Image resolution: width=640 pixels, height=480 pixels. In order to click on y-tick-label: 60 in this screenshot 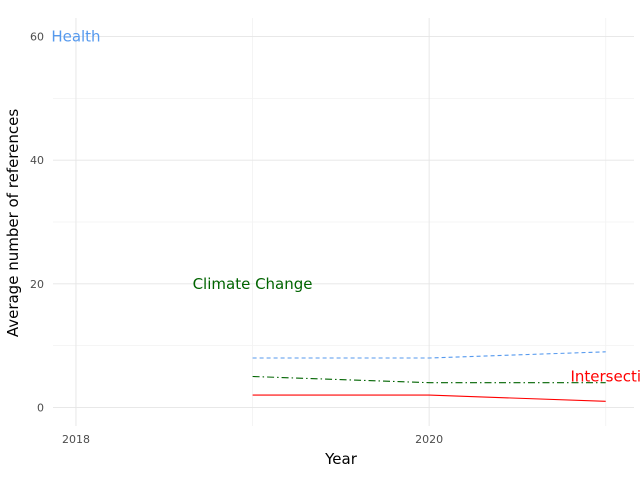, I will do `click(37, 37)`.